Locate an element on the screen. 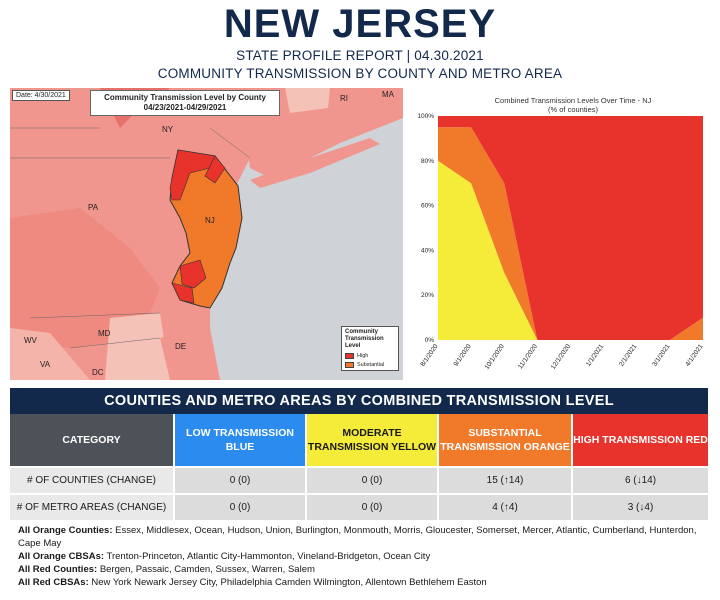 The width and height of the screenshot is (720, 600). x-tick-label: 10/1/2020 is located at coordinates (495, 357).